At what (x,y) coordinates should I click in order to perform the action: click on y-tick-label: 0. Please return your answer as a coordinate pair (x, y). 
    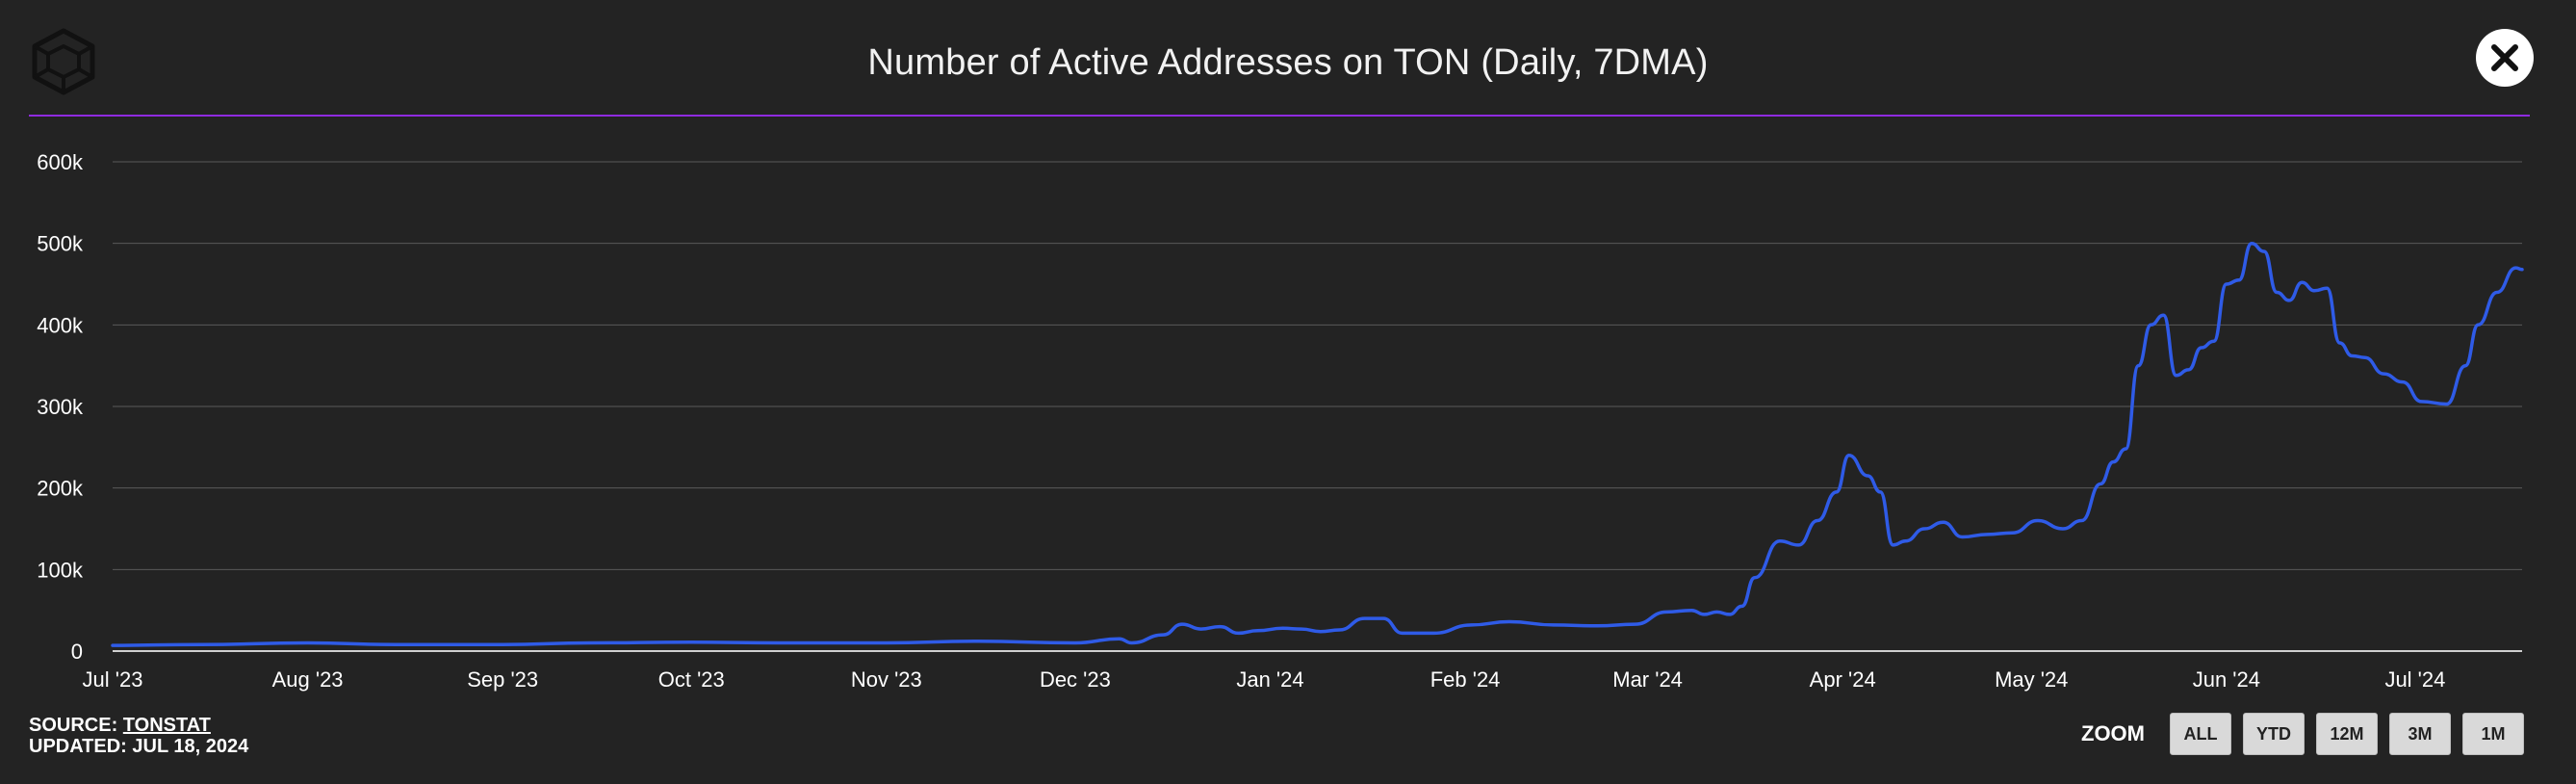
    Looking at the image, I should click on (77, 652).